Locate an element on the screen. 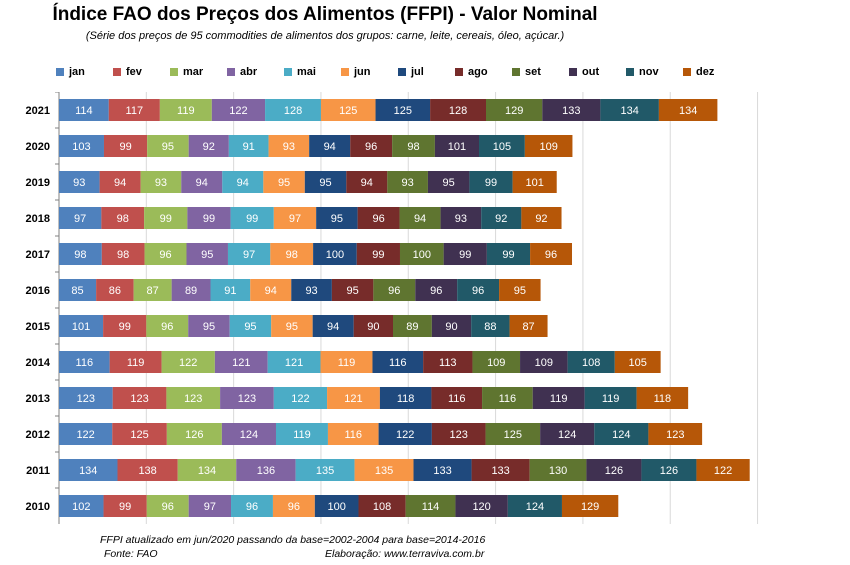 The width and height of the screenshot is (850, 565). data-label: 122 is located at coordinates (188, 363).